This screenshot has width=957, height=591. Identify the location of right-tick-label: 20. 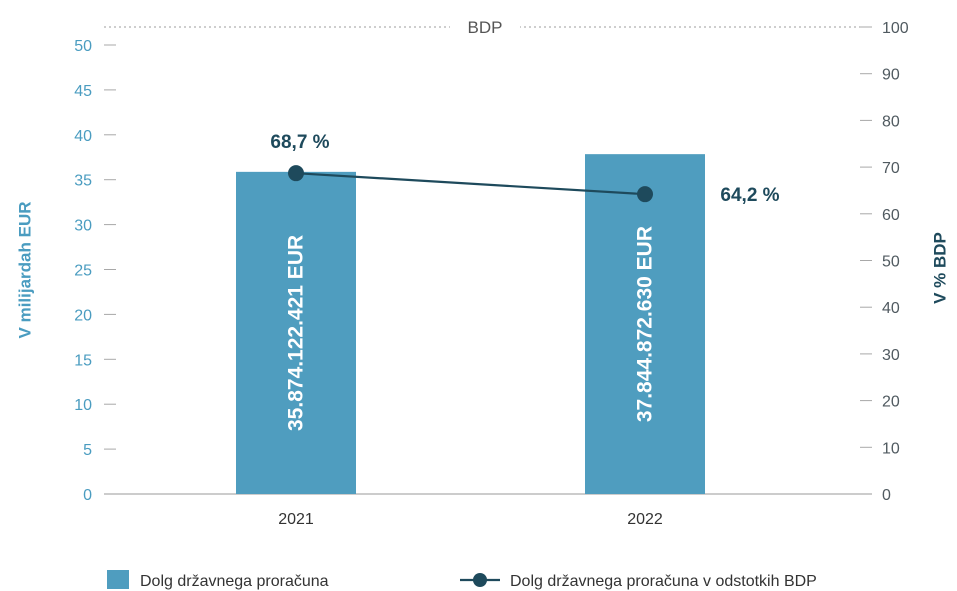
(891, 402).